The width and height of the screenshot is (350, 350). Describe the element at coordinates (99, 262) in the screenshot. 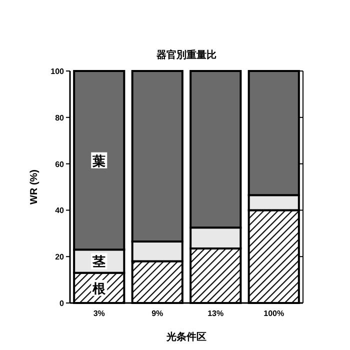

I see `series-label: 茎` at that location.